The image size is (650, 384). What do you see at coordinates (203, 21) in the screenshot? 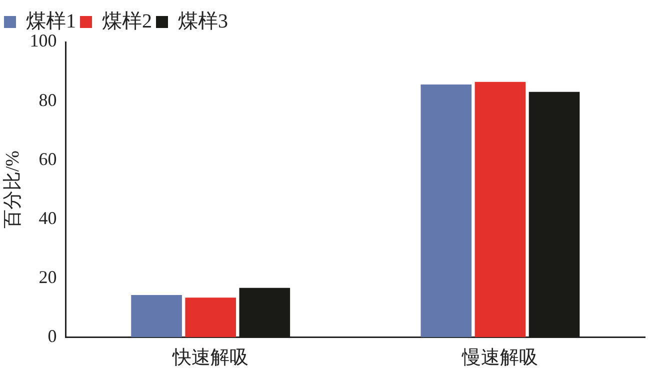
I see `legend-label: 煤样3` at bounding box center [203, 21].